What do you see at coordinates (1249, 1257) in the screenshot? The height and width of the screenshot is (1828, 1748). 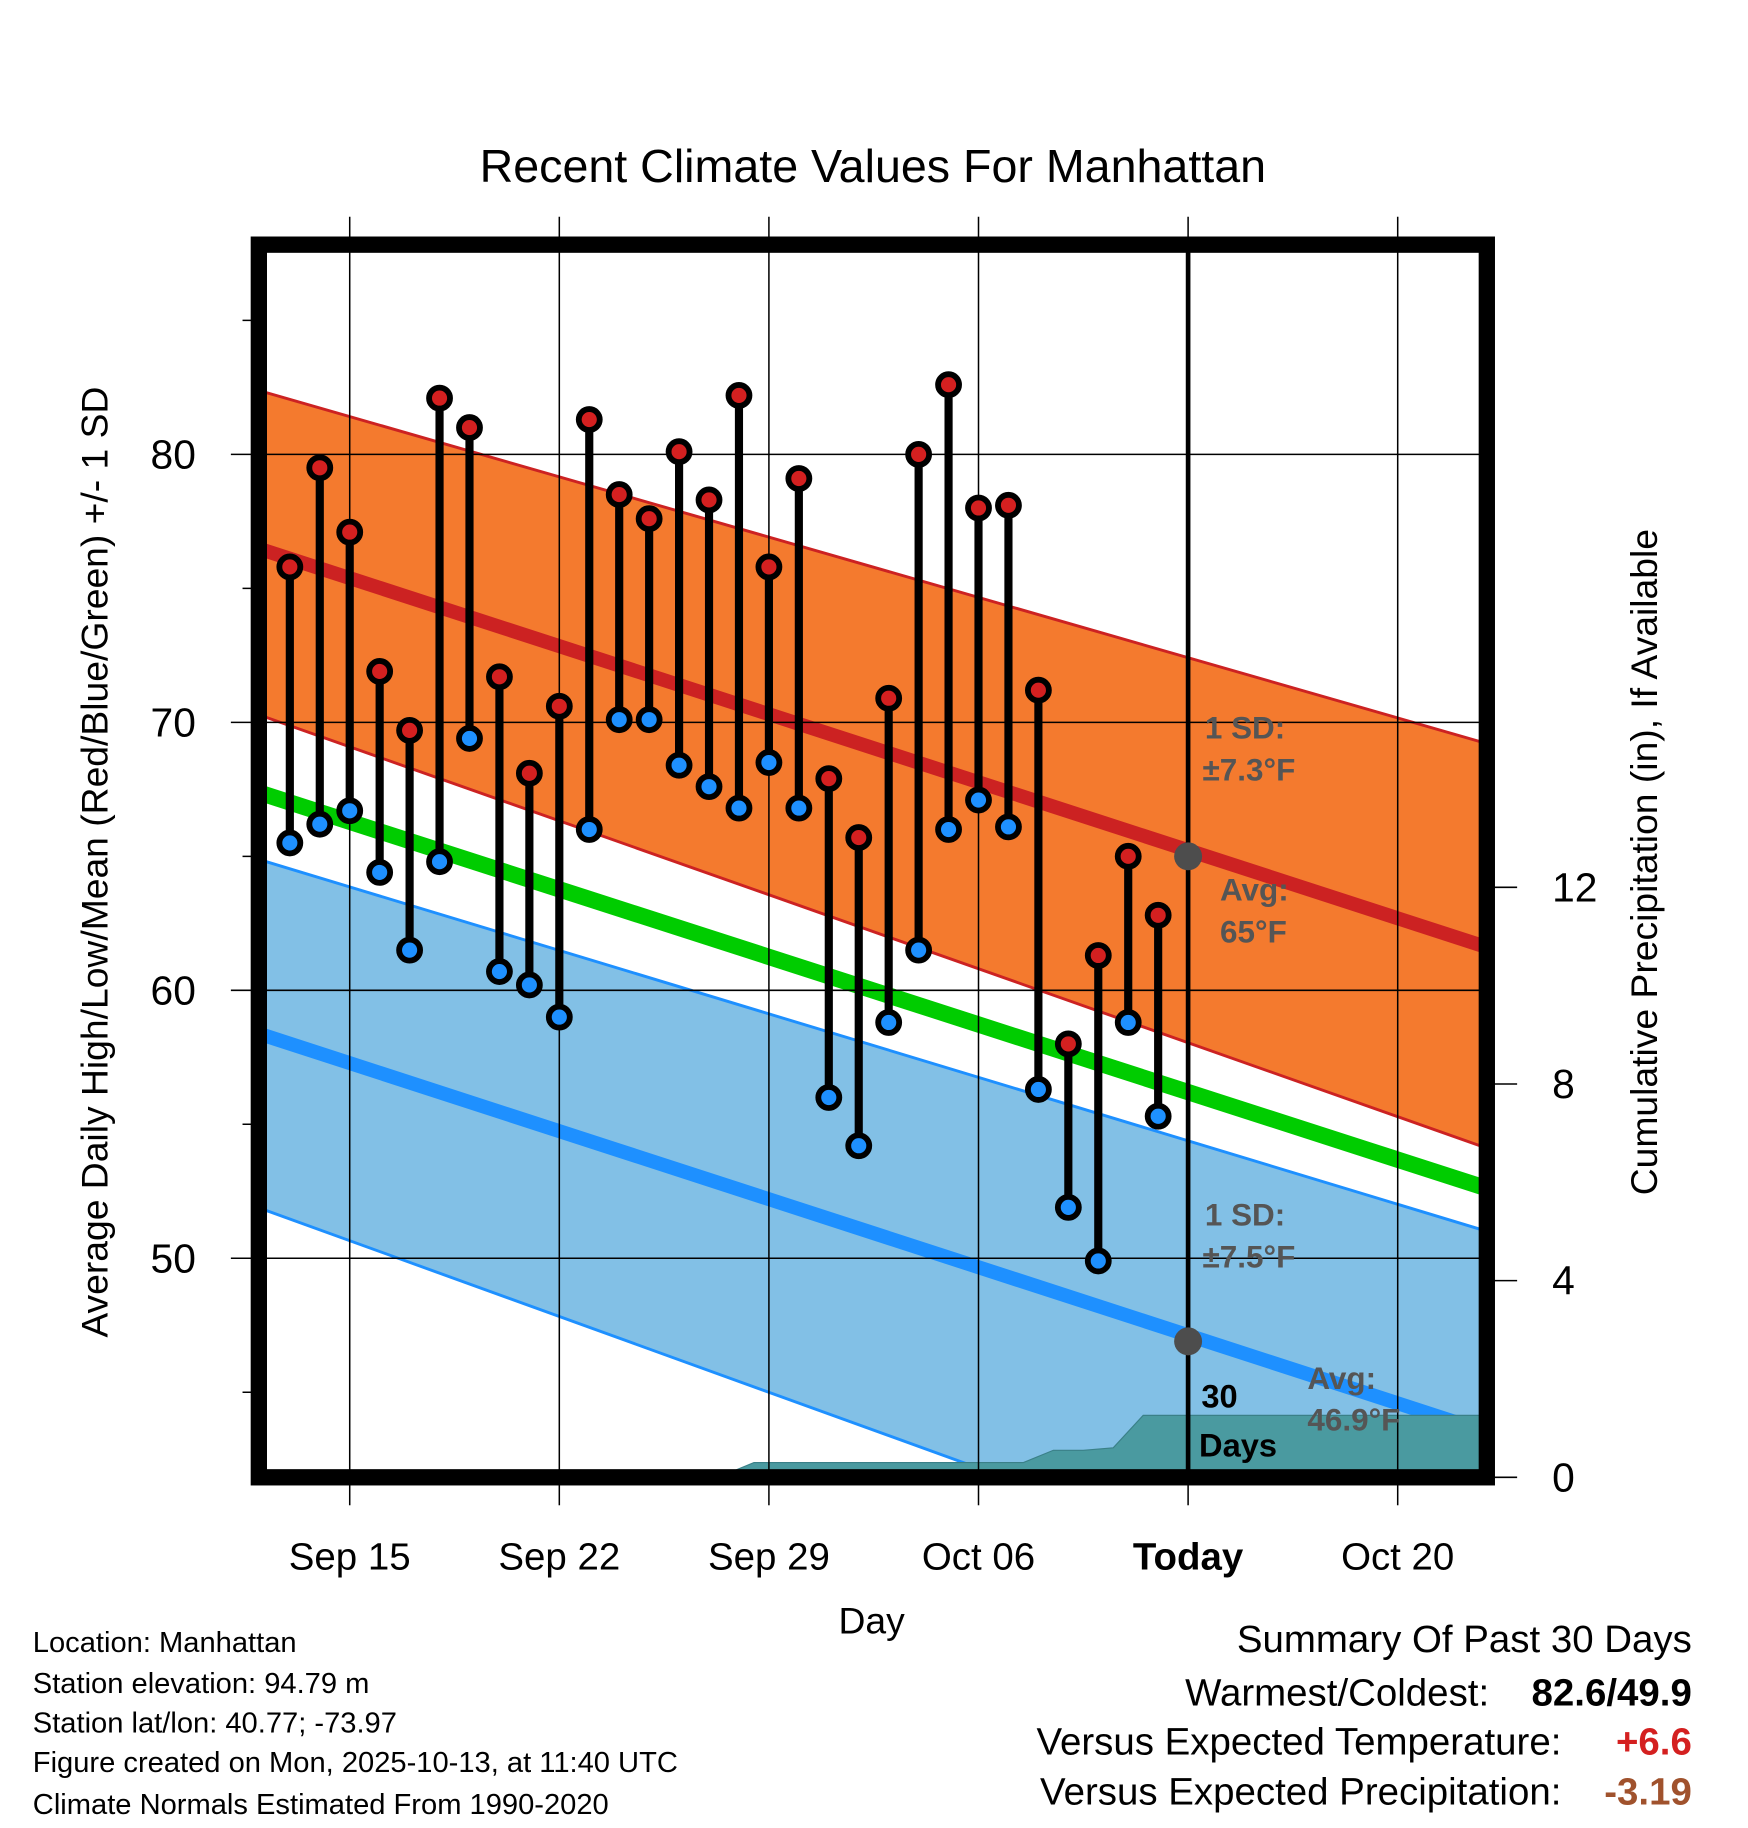 I see `low-sd-value: ±7.5°F` at bounding box center [1249, 1257].